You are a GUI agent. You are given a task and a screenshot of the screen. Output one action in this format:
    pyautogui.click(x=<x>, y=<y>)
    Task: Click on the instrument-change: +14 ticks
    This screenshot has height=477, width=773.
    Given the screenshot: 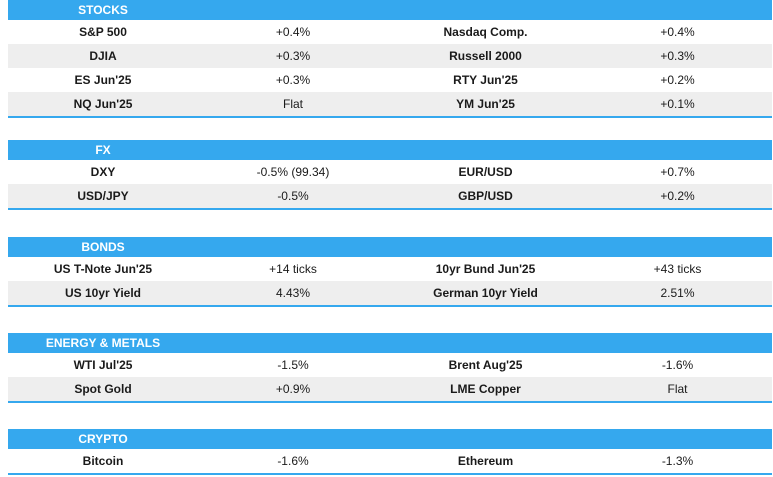 What is the action you would take?
    pyautogui.click(x=293, y=269)
    